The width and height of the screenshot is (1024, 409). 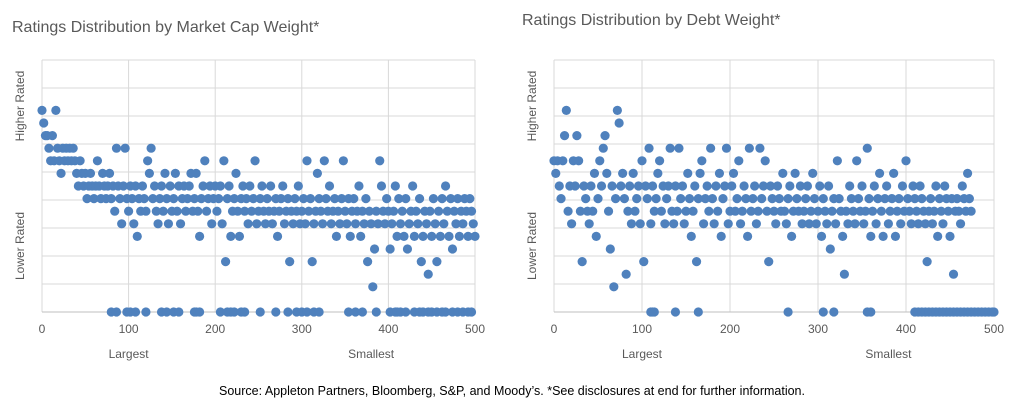 I want to click on x-tick-label: 100, so click(x=642, y=329).